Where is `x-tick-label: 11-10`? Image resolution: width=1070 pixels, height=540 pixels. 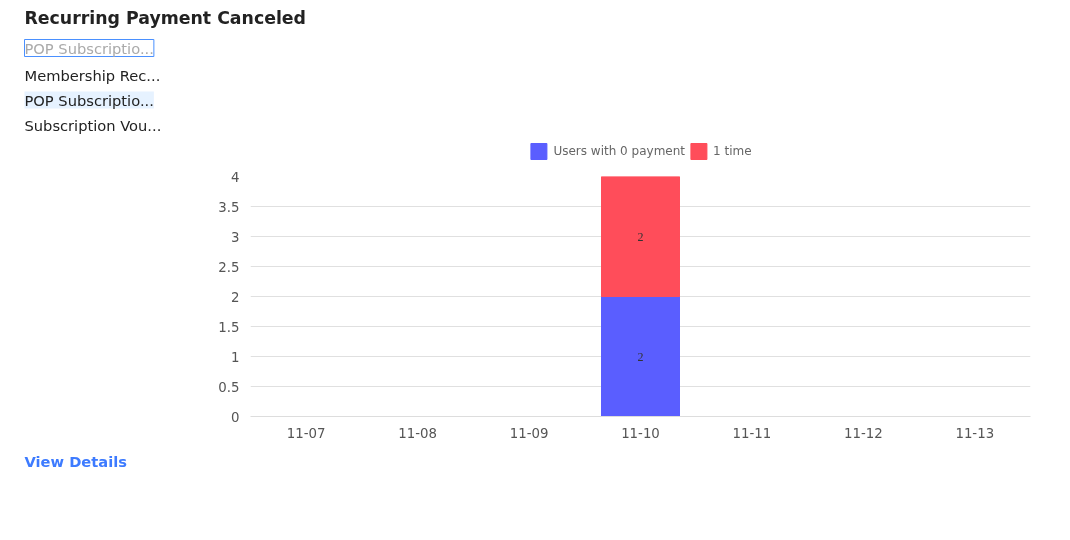
x-tick-label: 11-10 is located at coordinates (640, 433).